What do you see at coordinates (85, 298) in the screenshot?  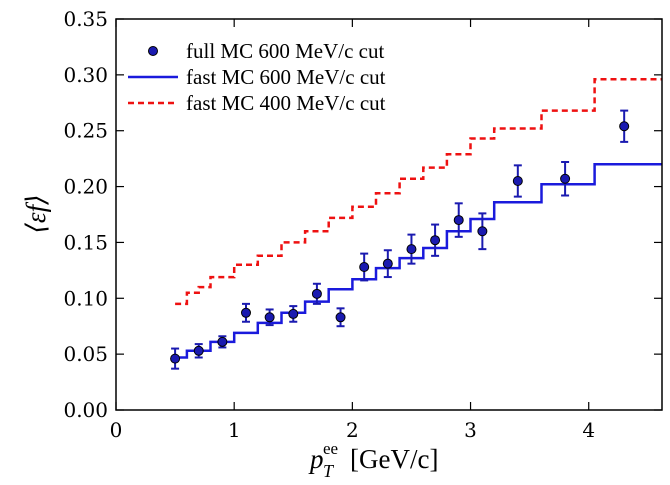 I see `y-tick-label: 0.10` at bounding box center [85, 298].